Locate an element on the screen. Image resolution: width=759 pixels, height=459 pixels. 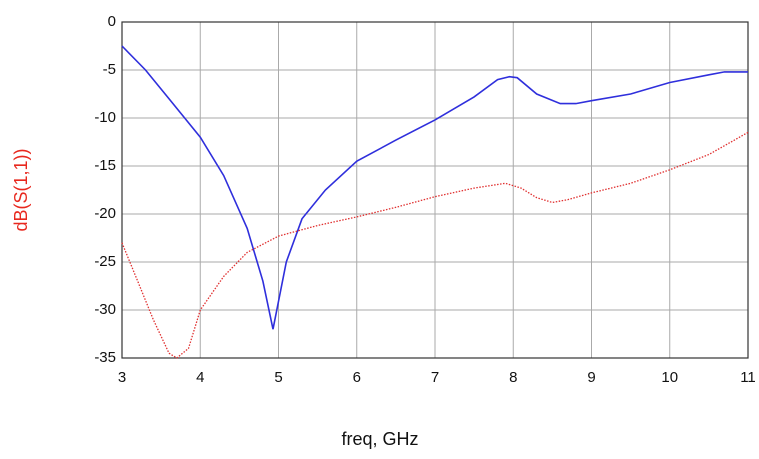
x-tick-label: 11 is located at coordinates (748, 377).